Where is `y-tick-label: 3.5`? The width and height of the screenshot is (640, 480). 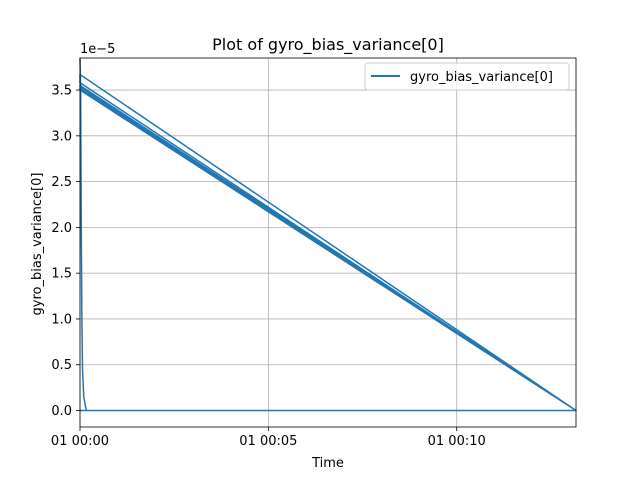 y-tick-label: 3.5 is located at coordinates (61, 91).